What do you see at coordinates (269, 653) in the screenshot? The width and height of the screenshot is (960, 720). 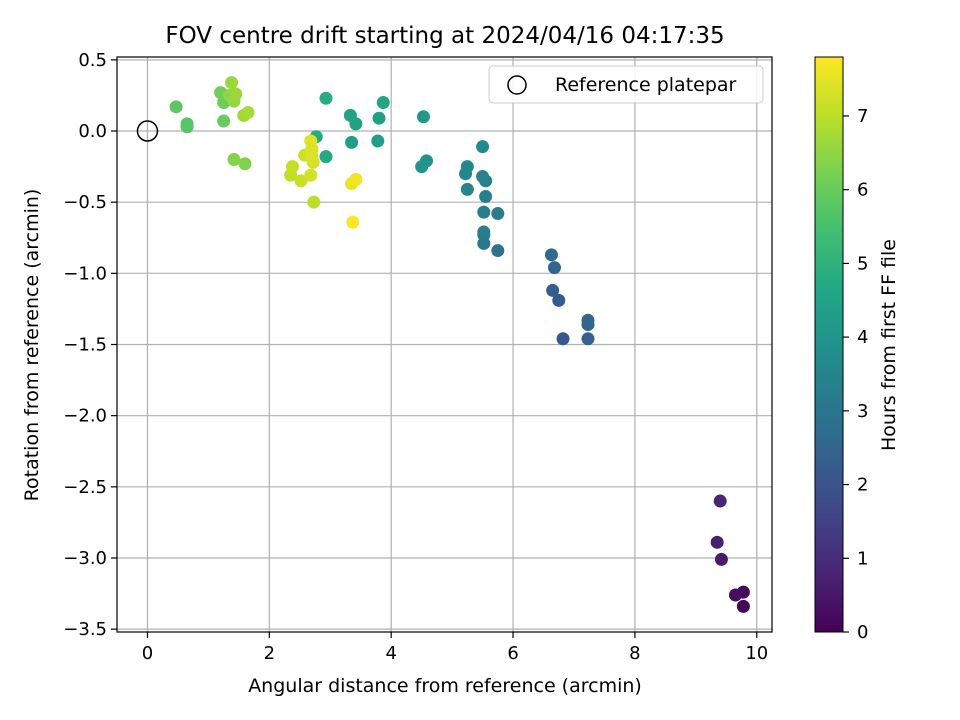 I see `x-tick-label: 2` at bounding box center [269, 653].